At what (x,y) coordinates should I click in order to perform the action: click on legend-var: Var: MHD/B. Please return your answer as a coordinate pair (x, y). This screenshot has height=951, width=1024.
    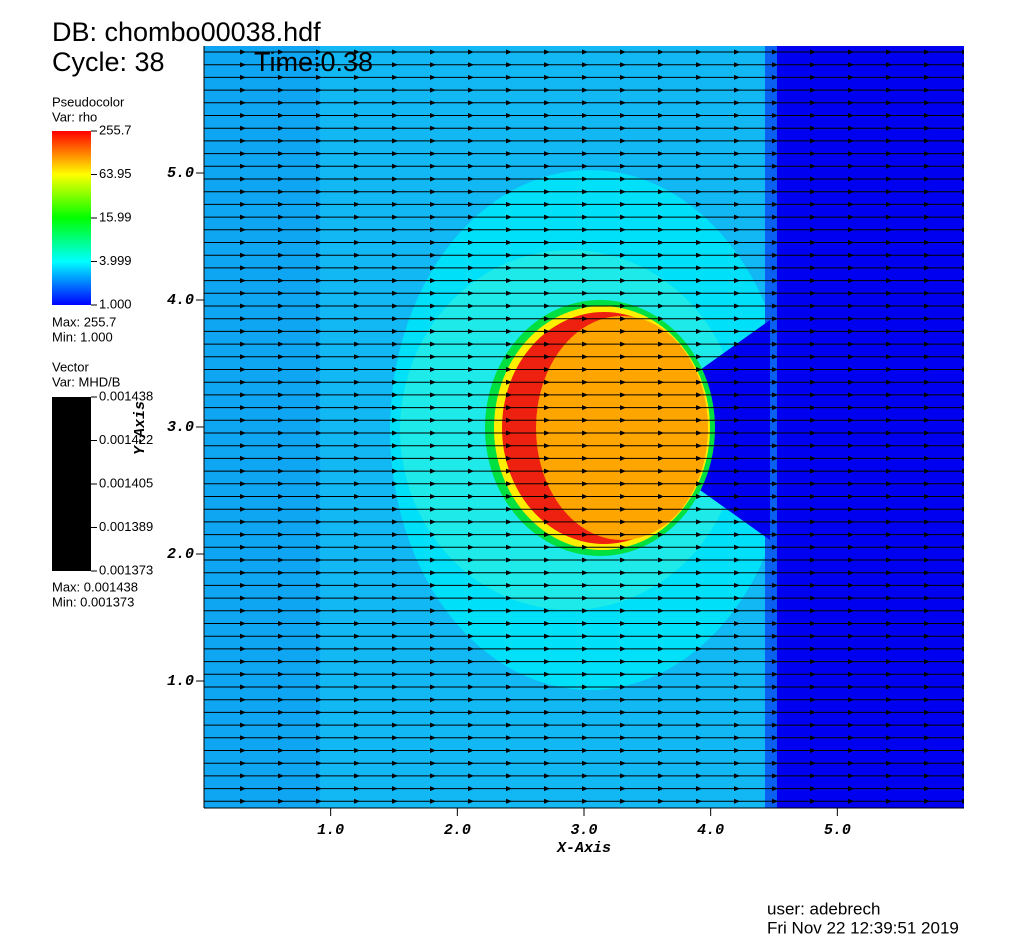
    Looking at the image, I should click on (86, 381).